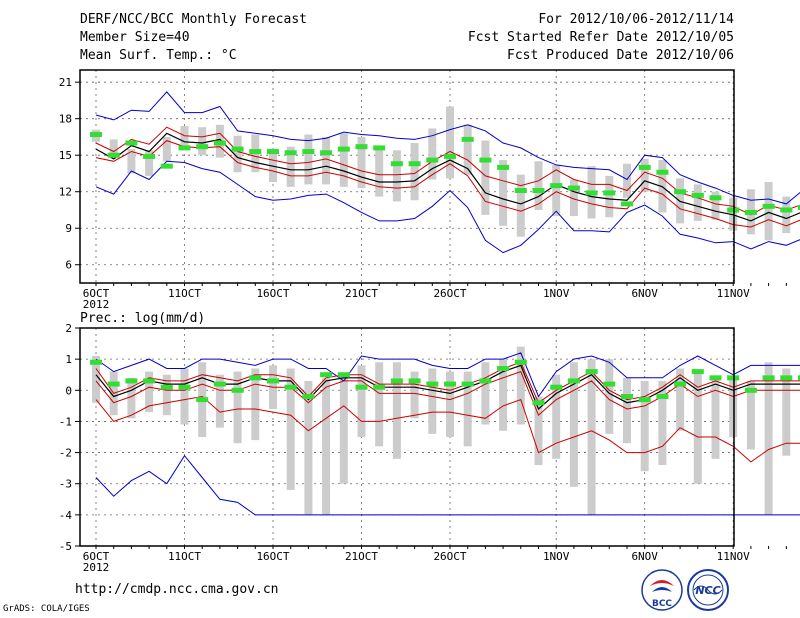 The image size is (800, 618). Describe the element at coordinates (556, 556) in the screenshot. I see `prec-x-tick-label: 1NOV` at that location.